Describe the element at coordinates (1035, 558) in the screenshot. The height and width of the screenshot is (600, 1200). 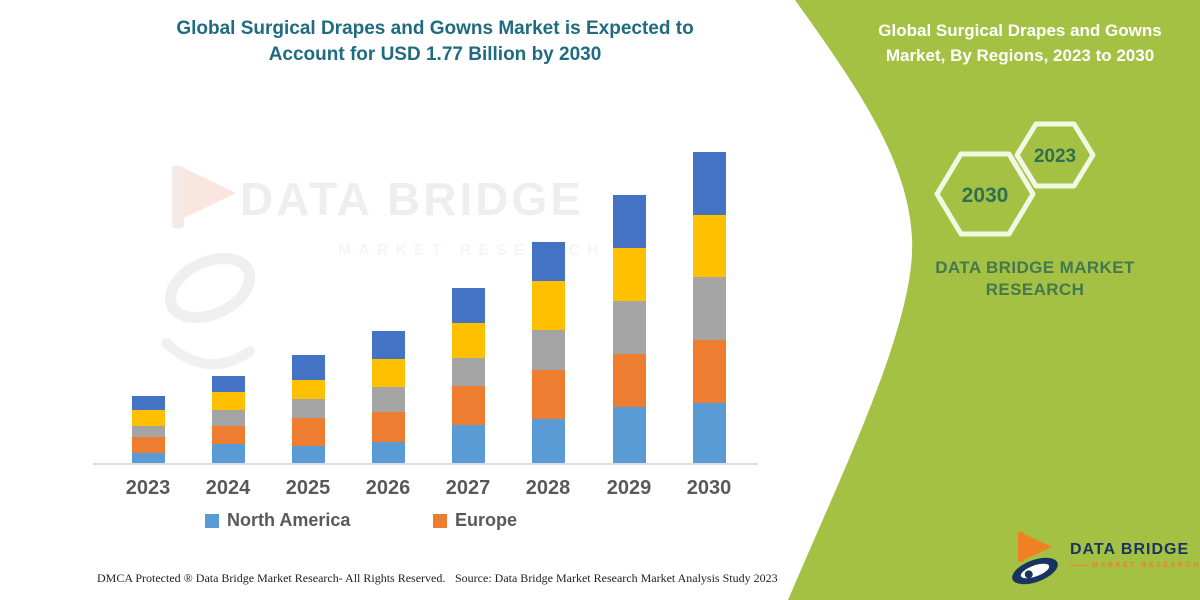
I see `data-bridge-logo-icon` at that location.